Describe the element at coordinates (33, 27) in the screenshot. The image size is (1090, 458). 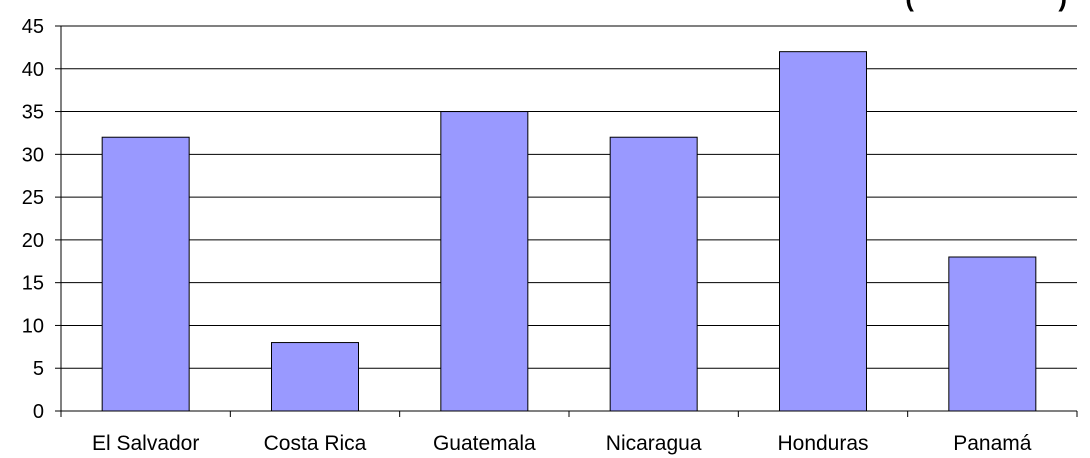
I see `y-tick-label: 45` at that location.